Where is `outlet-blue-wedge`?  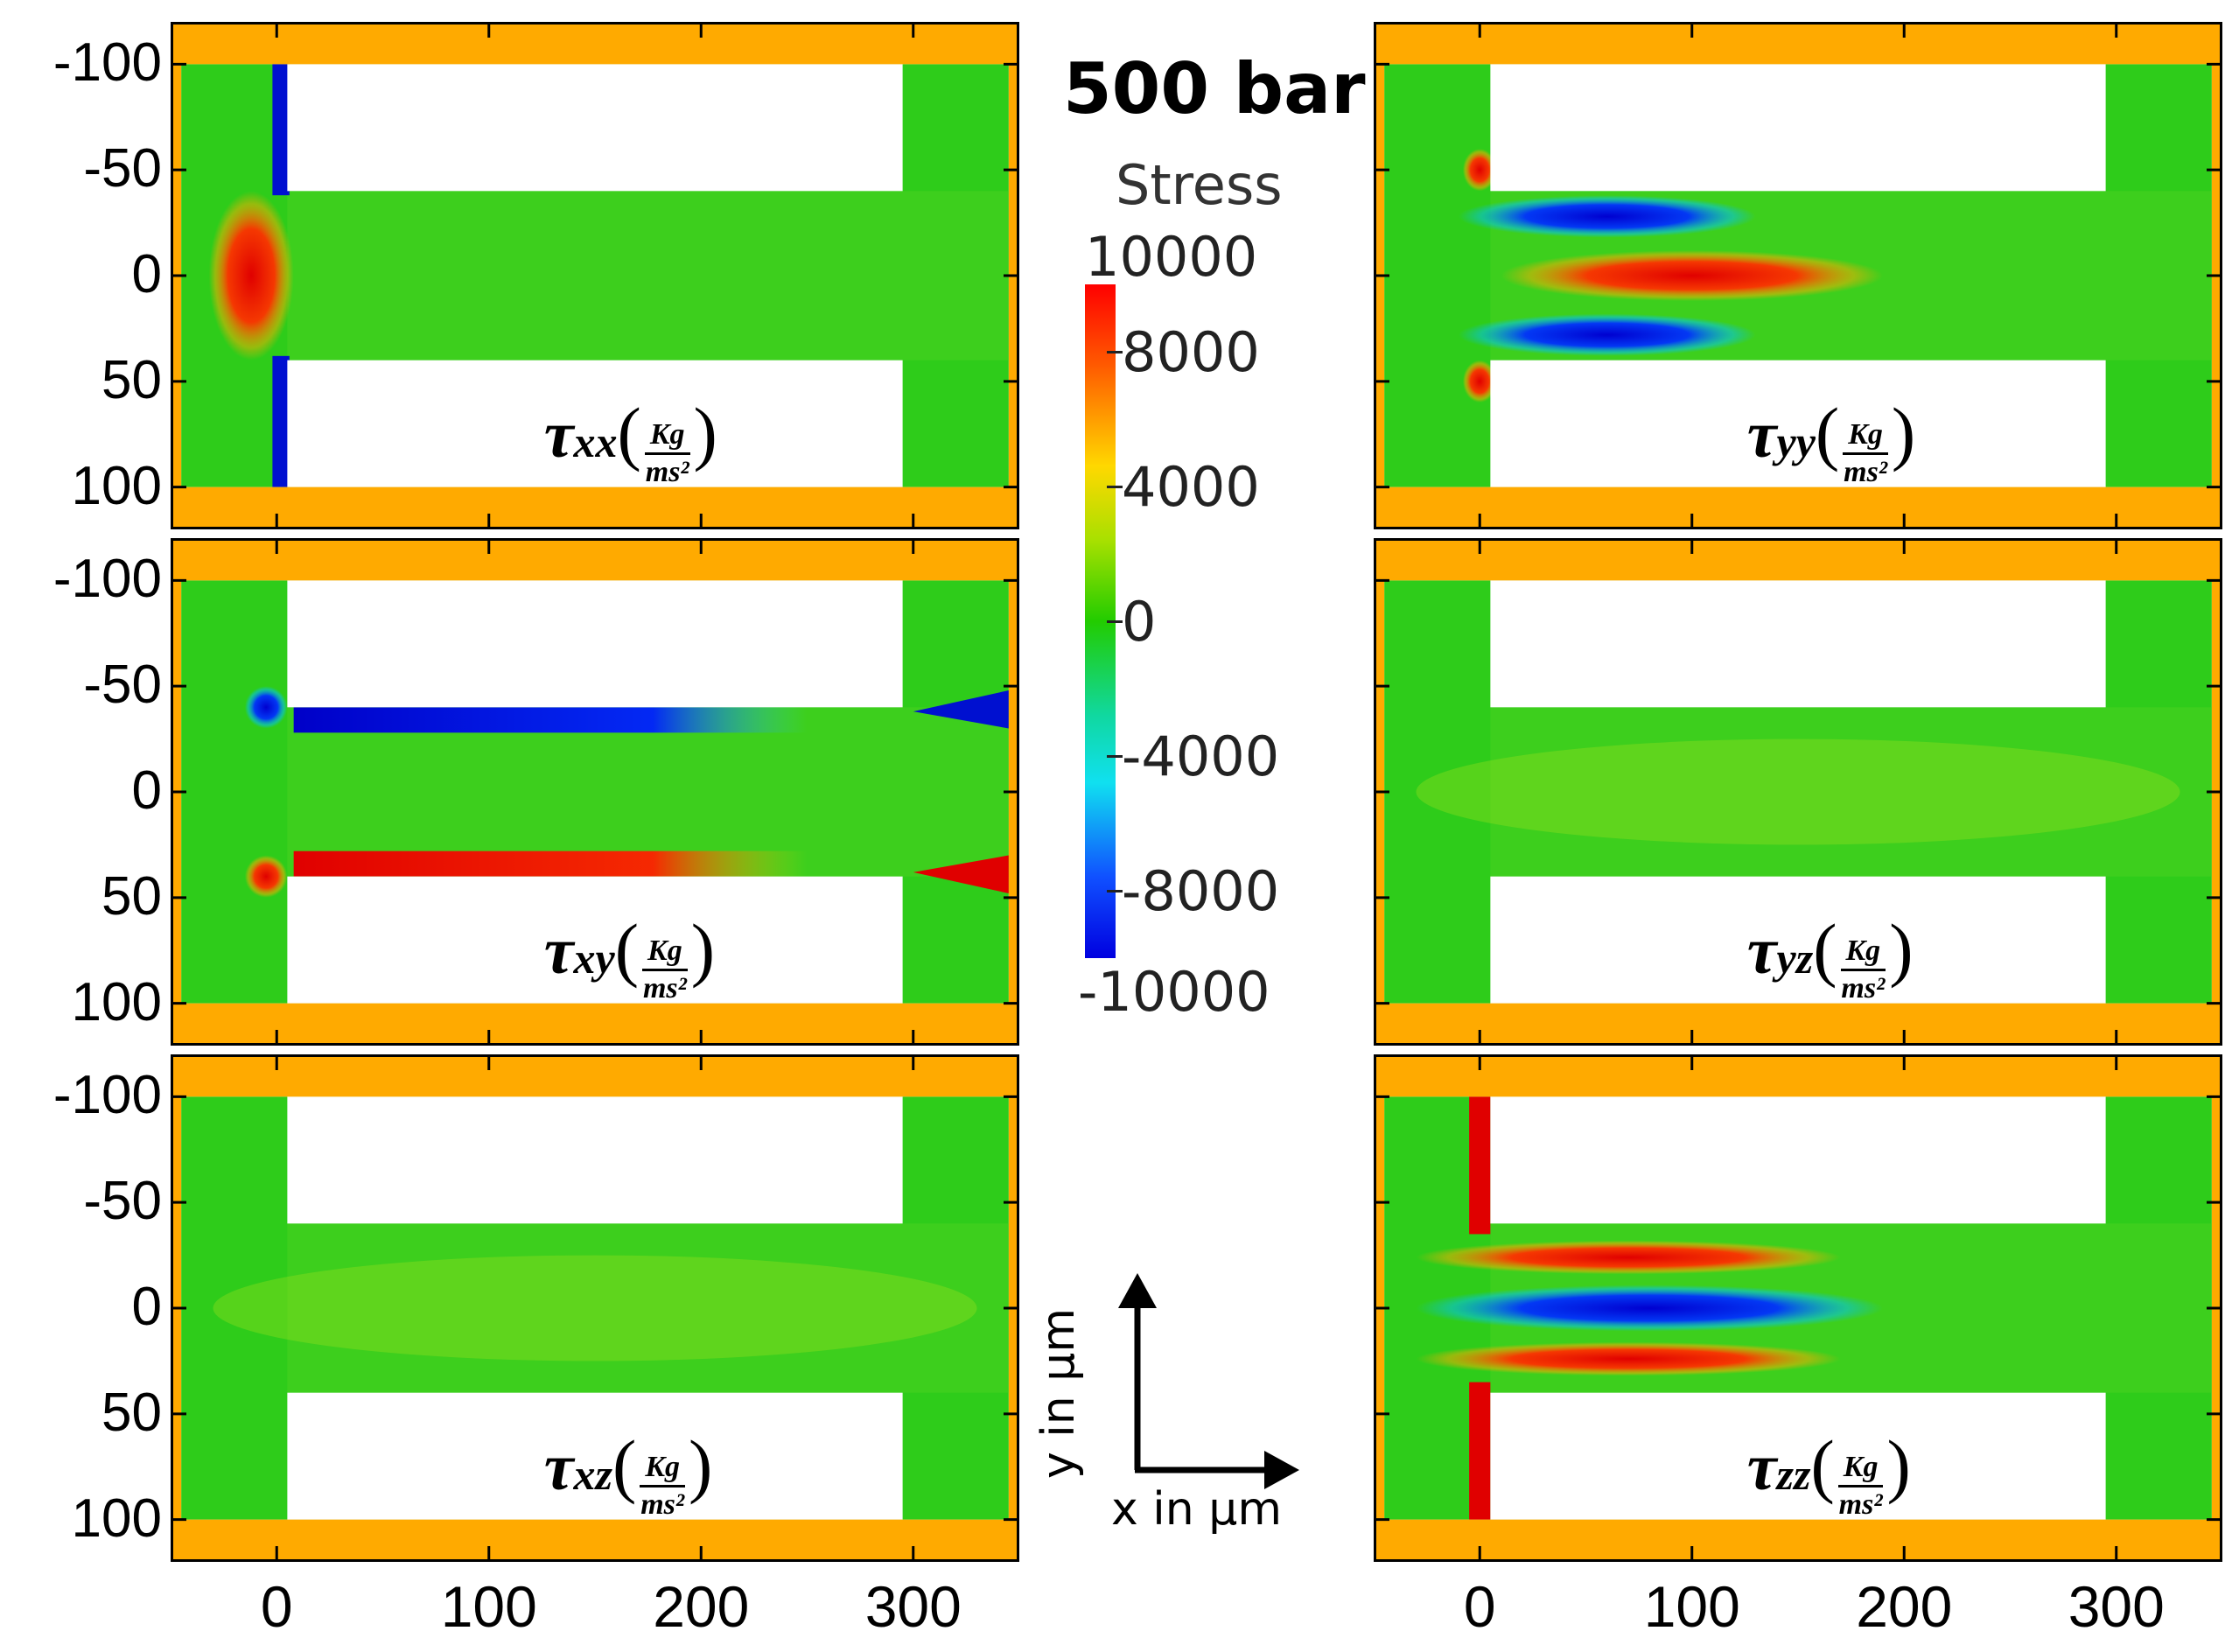
outlet-blue-wedge is located at coordinates (961, 709).